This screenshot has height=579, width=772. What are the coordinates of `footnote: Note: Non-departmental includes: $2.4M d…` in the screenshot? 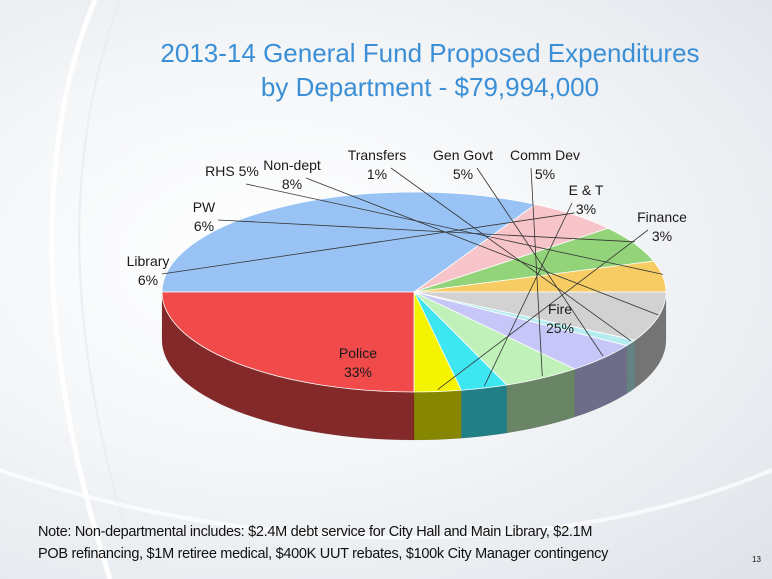 It's located at (398, 543).